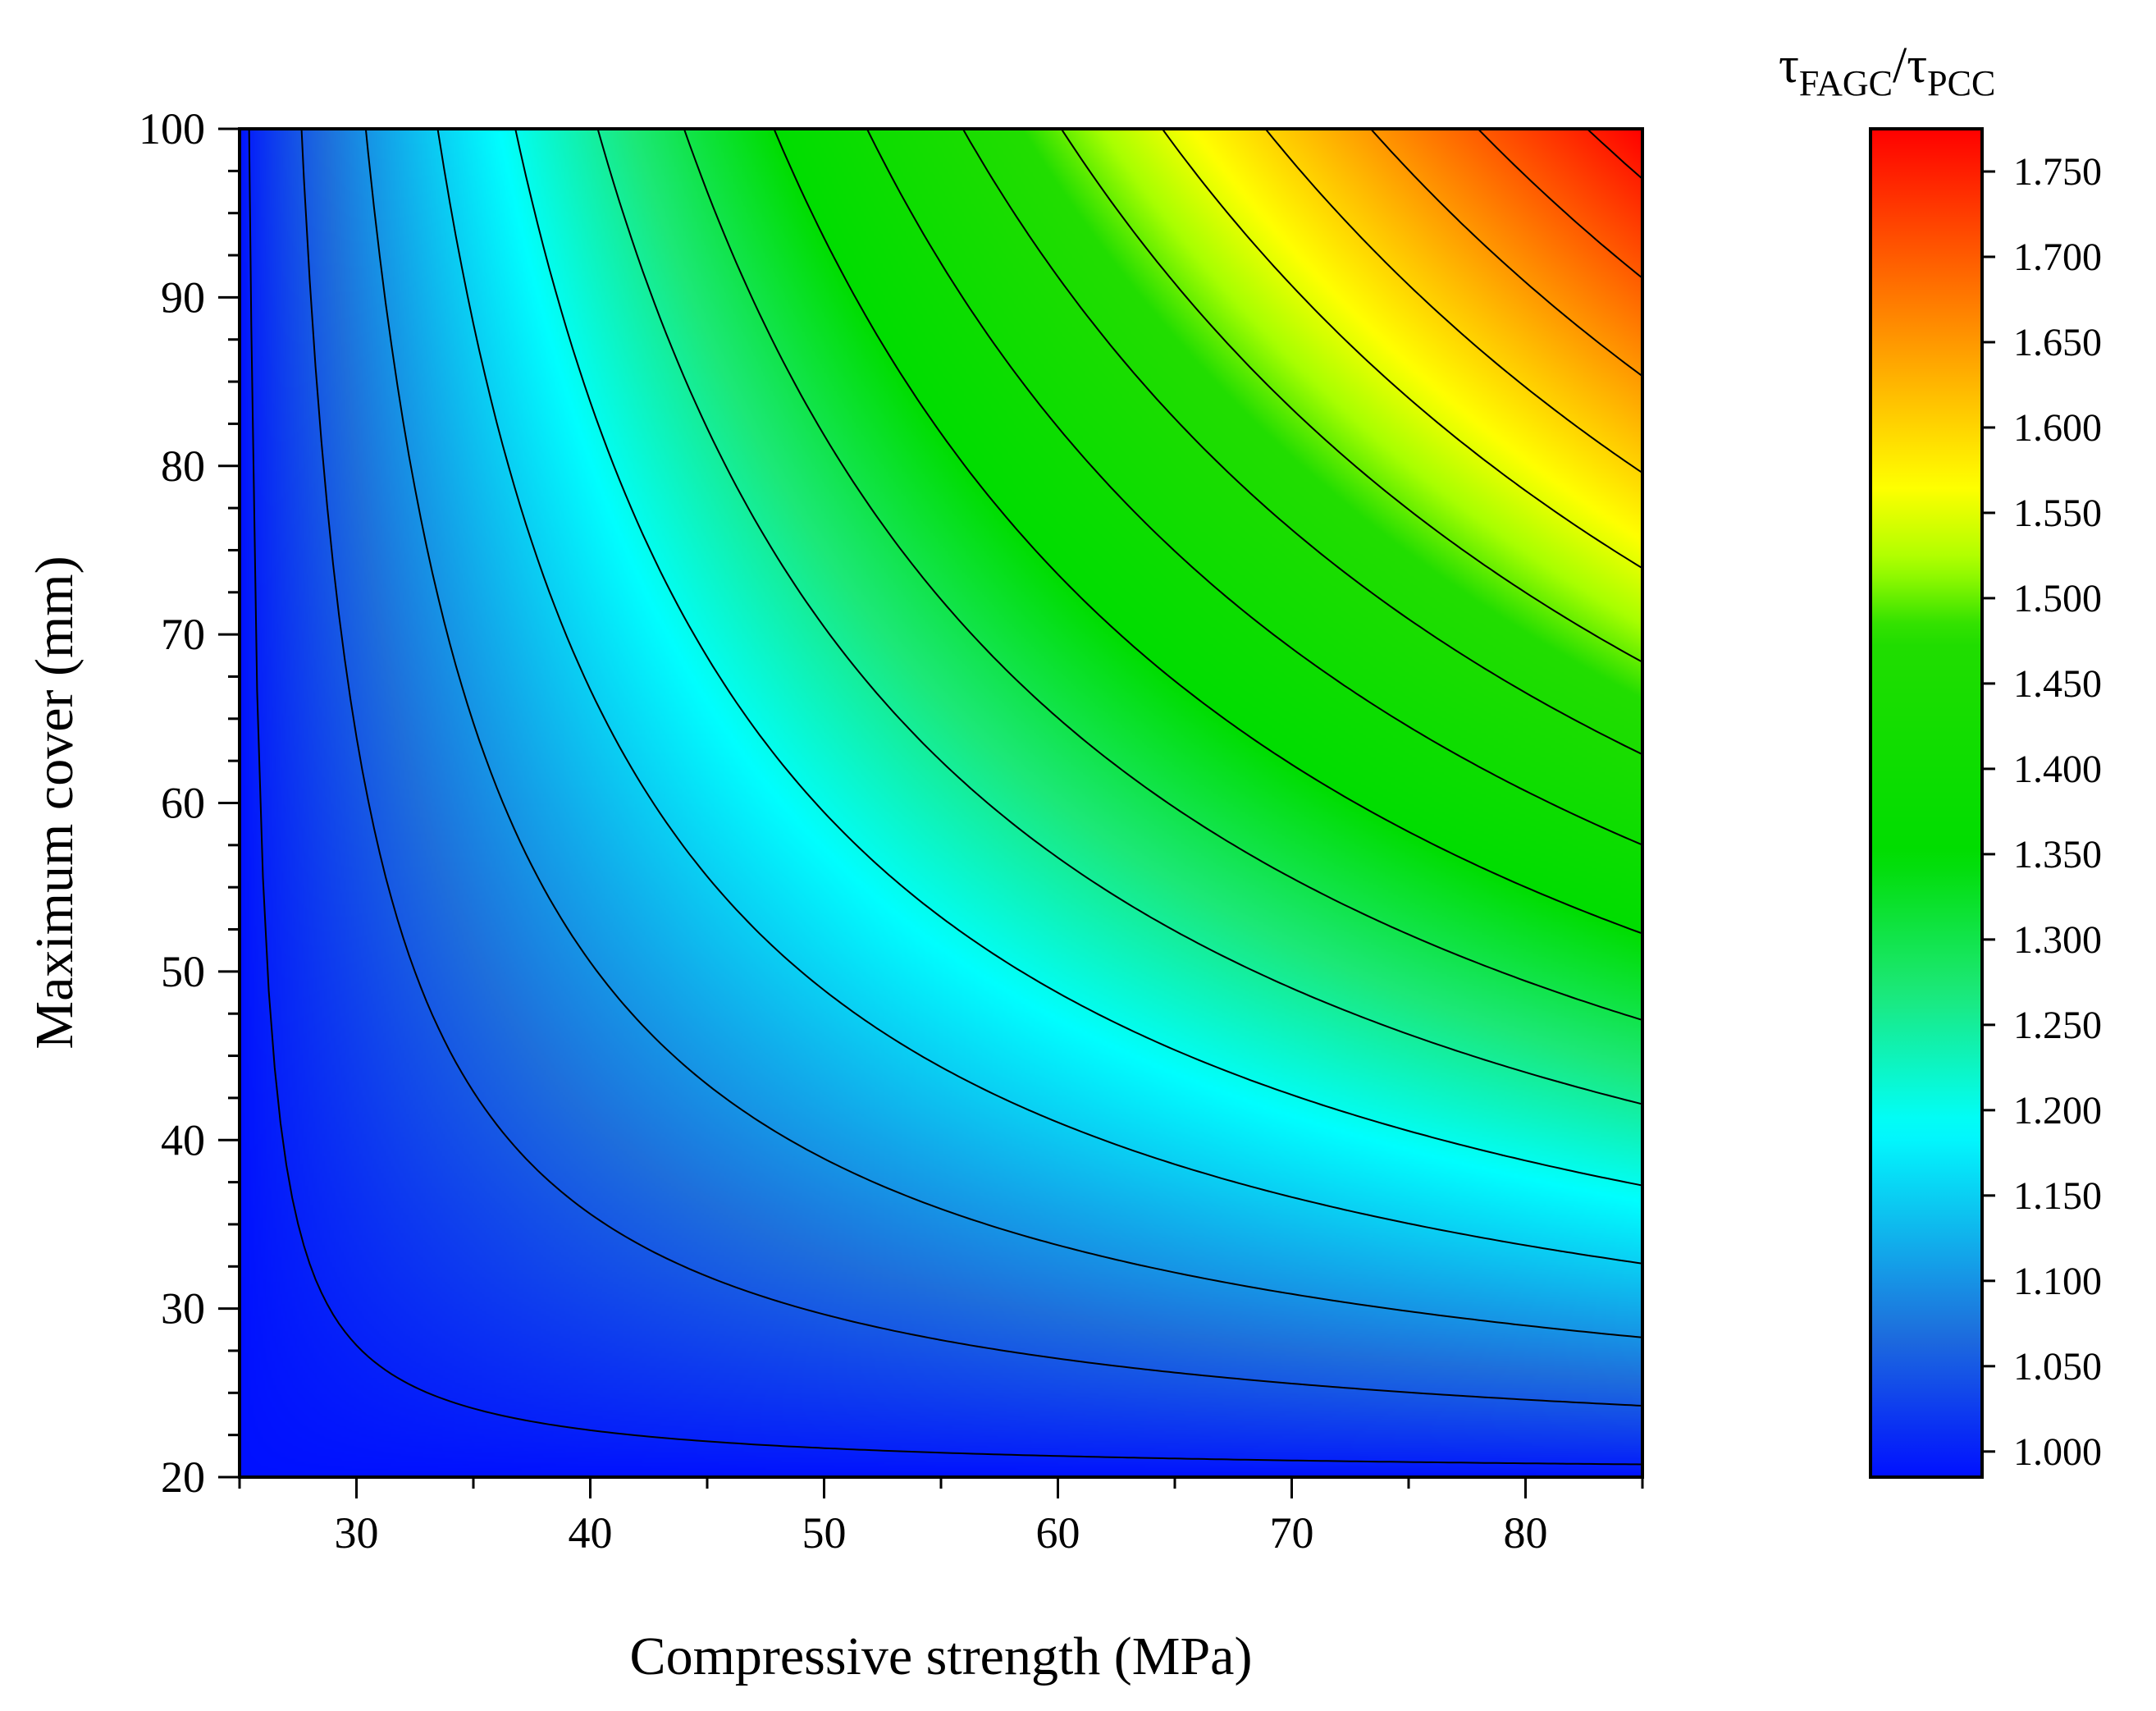  What do you see at coordinates (942, 1656) in the screenshot?
I see `x-axis-title: Compressive strength (MPa)` at bounding box center [942, 1656].